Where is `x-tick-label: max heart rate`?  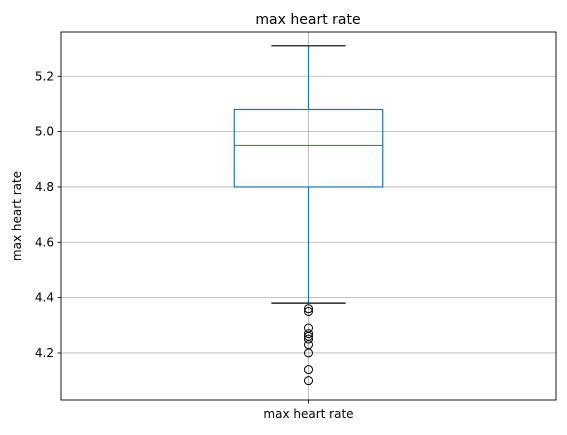 x-tick-label: max heart rate is located at coordinates (308, 414).